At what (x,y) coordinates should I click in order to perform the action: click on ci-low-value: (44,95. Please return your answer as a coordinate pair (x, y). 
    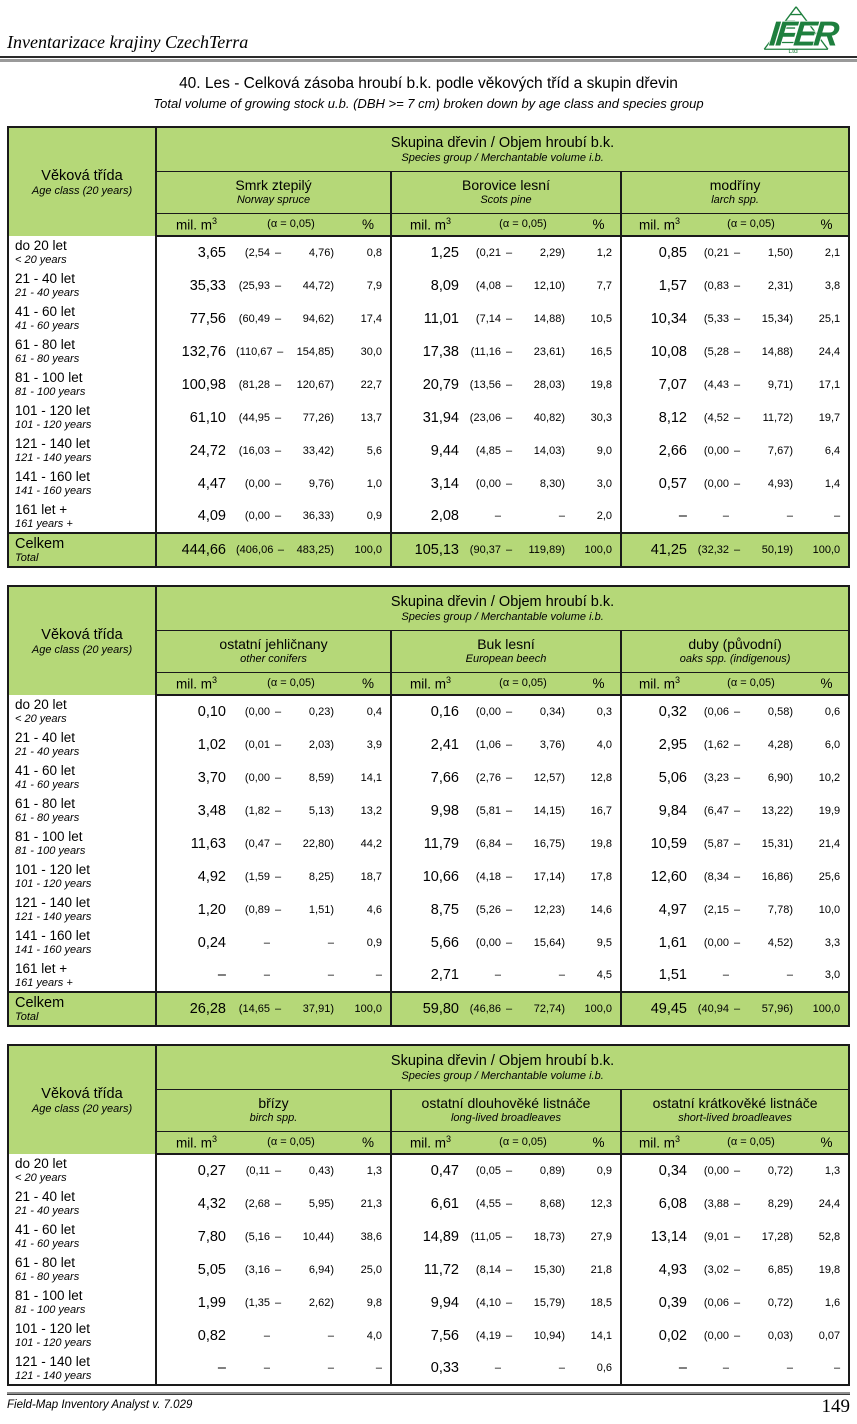
    Looking at the image, I should click on (253, 418).